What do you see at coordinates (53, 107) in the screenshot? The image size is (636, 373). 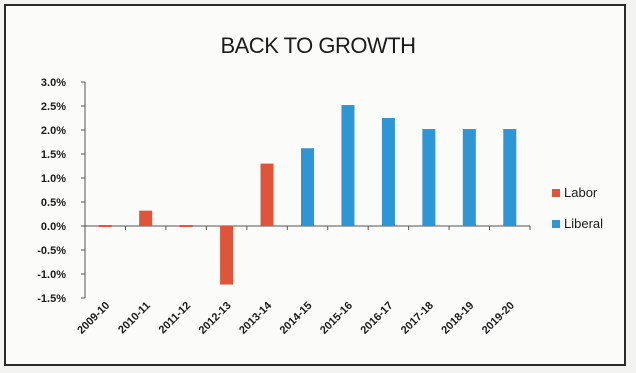 I see `y-tick-label: 2.5%` at bounding box center [53, 107].